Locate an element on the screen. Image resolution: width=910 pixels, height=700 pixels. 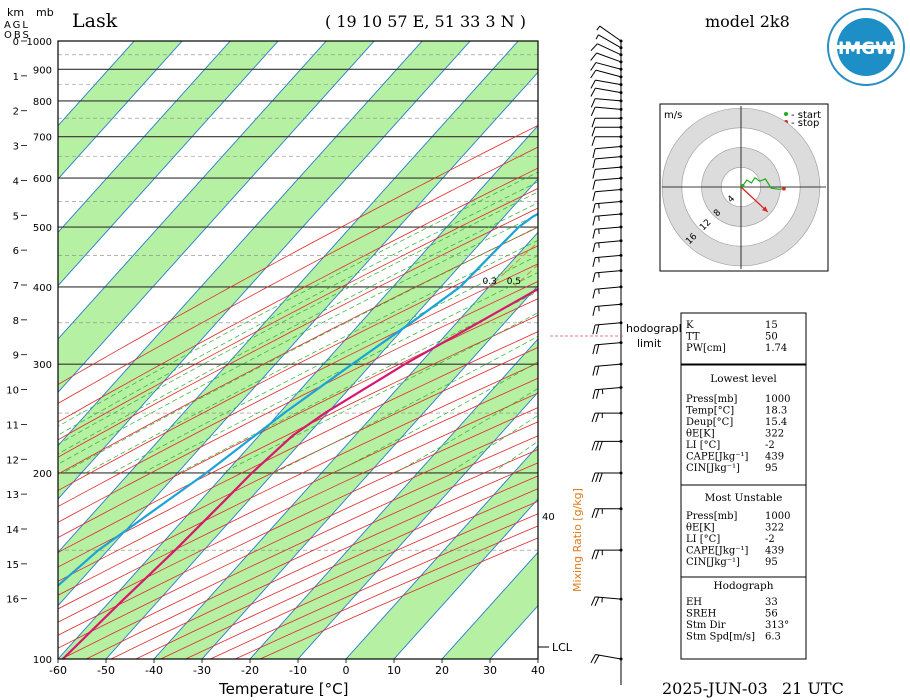
hodograph-trace is located at coordinates (763, 183).